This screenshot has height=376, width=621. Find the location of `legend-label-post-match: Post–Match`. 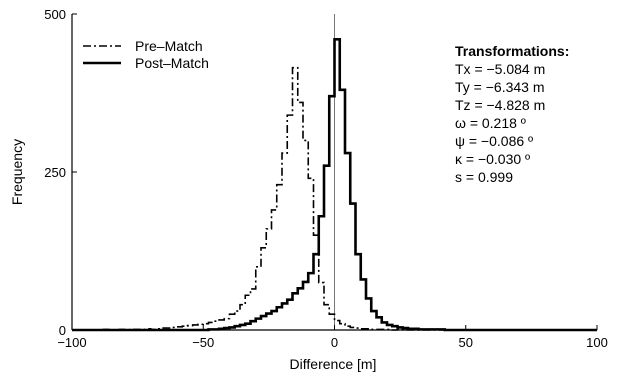

legend-label-post-match: Post–Match is located at coordinates (172, 63).